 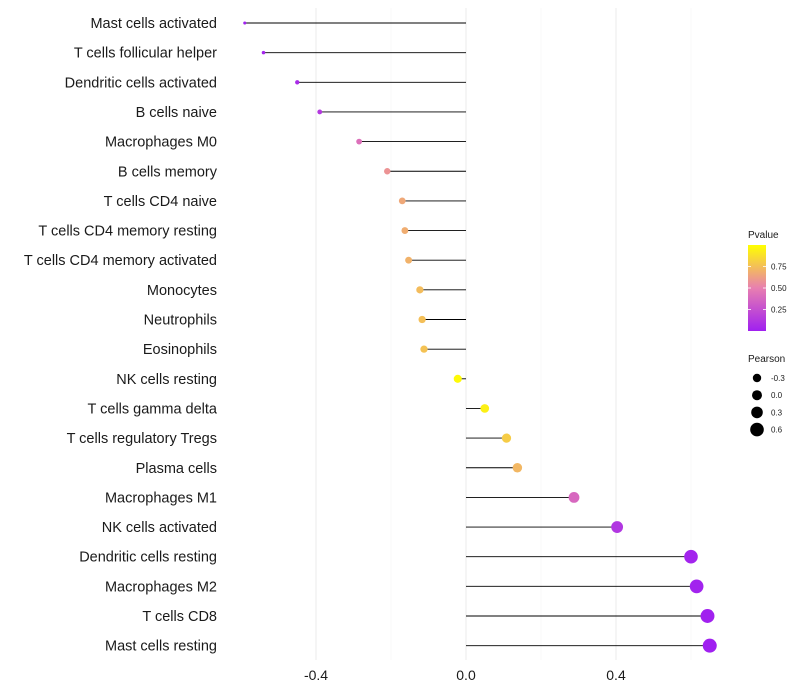 What do you see at coordinates (141, 83) in the screenshot?
I see `category-label: Dendritic cells activated` at bounding box center [141, 83].